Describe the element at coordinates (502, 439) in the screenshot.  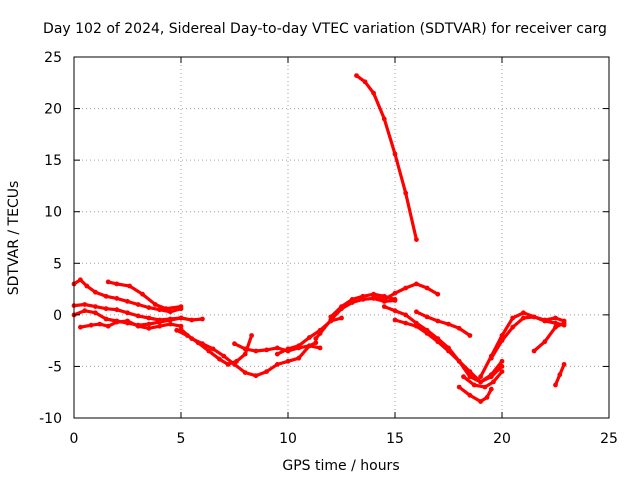
I see `x-tick-label: 20` at that location.